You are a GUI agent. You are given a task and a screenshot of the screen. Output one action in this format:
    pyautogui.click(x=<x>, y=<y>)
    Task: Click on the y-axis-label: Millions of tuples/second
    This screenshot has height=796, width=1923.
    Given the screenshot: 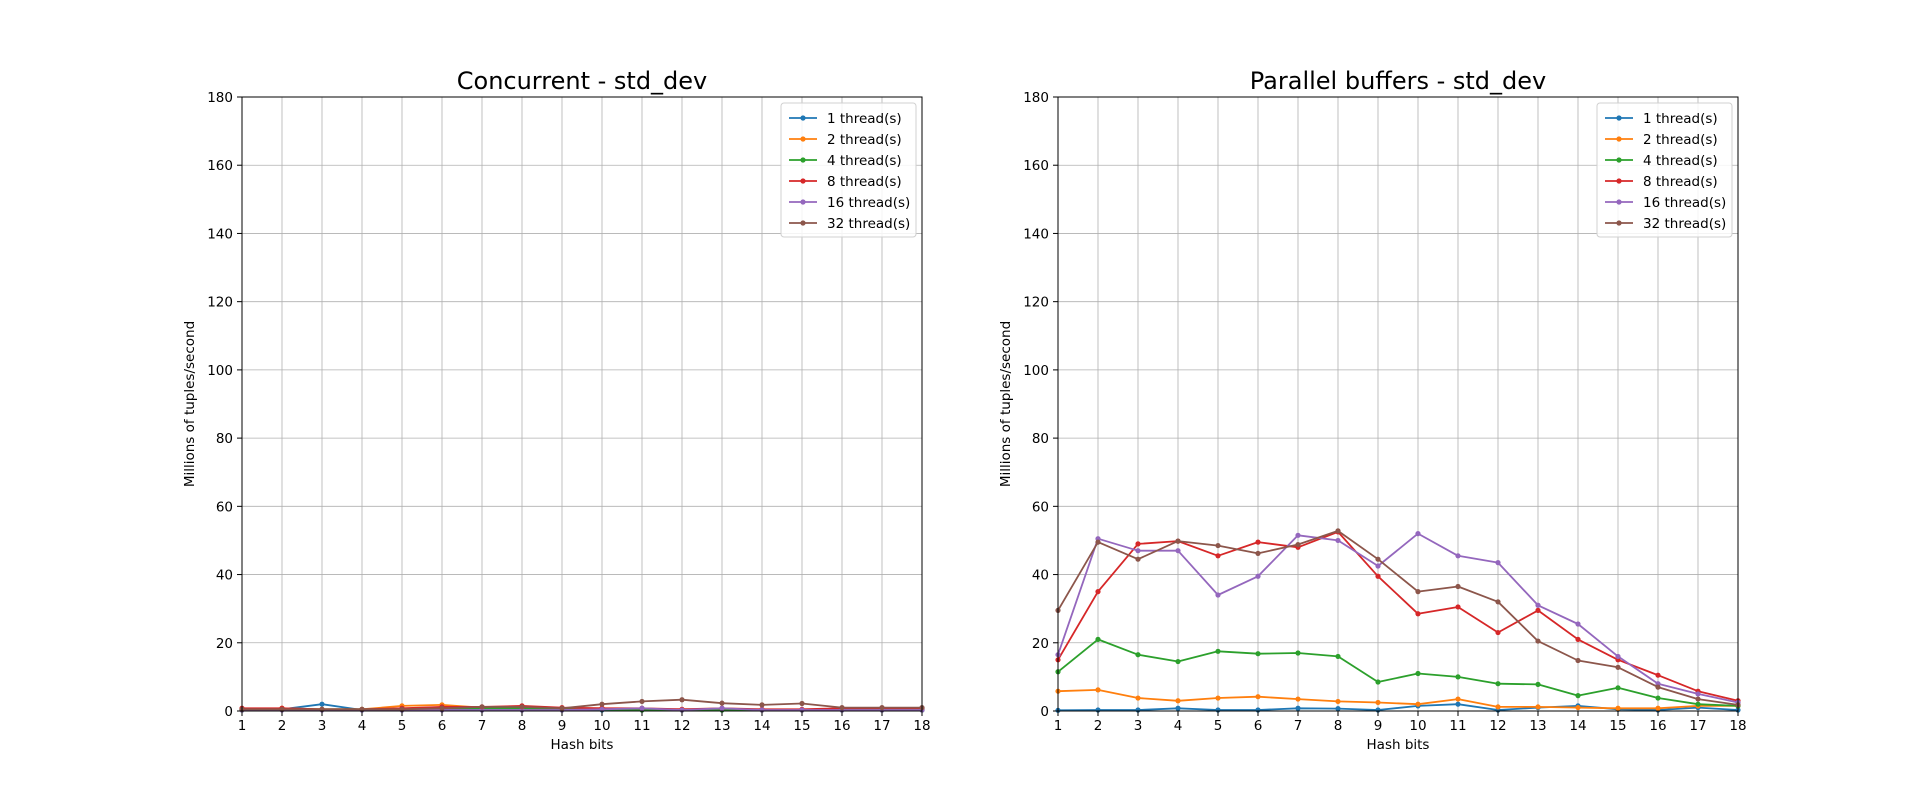 What is the action you would take?
    pyautogui.click(x=190, y=404)
    